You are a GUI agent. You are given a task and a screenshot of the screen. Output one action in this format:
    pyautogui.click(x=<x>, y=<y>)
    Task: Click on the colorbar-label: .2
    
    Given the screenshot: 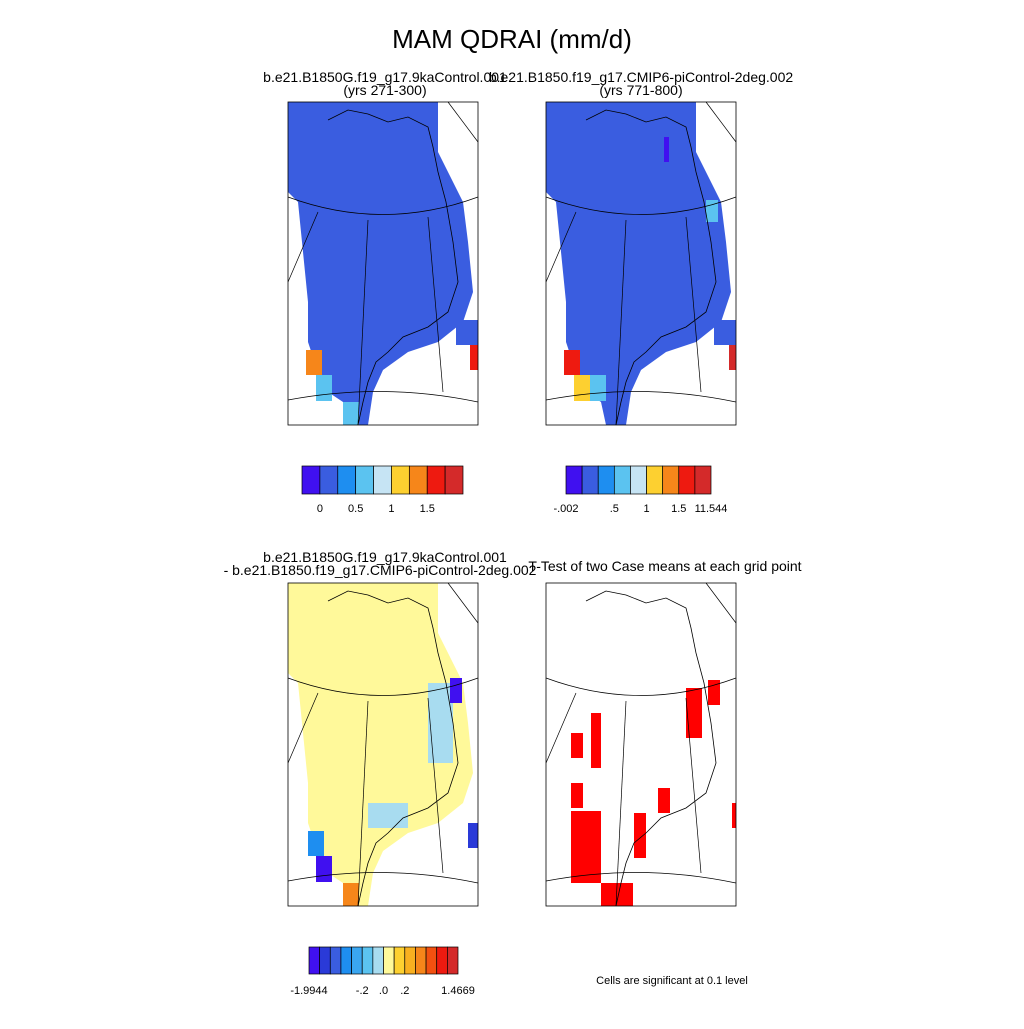 What is the action you would take?
    pyautogui.click(x=404, y=991)
    